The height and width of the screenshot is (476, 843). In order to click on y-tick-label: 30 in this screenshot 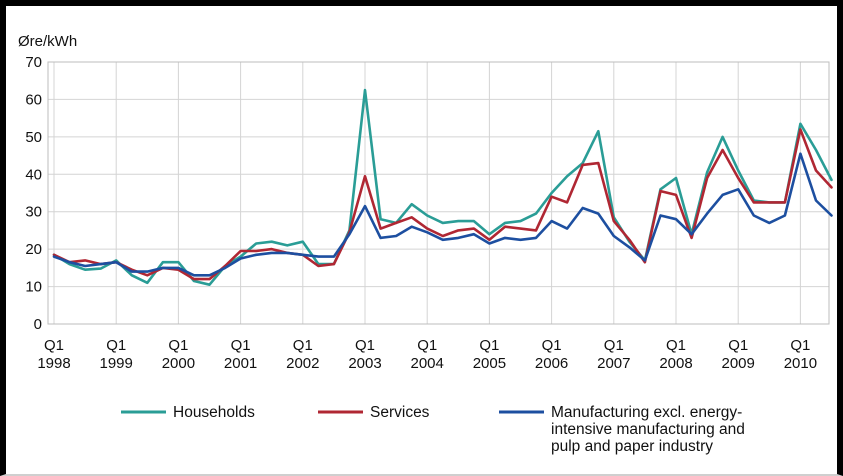, I will do `click(33, 212)`.